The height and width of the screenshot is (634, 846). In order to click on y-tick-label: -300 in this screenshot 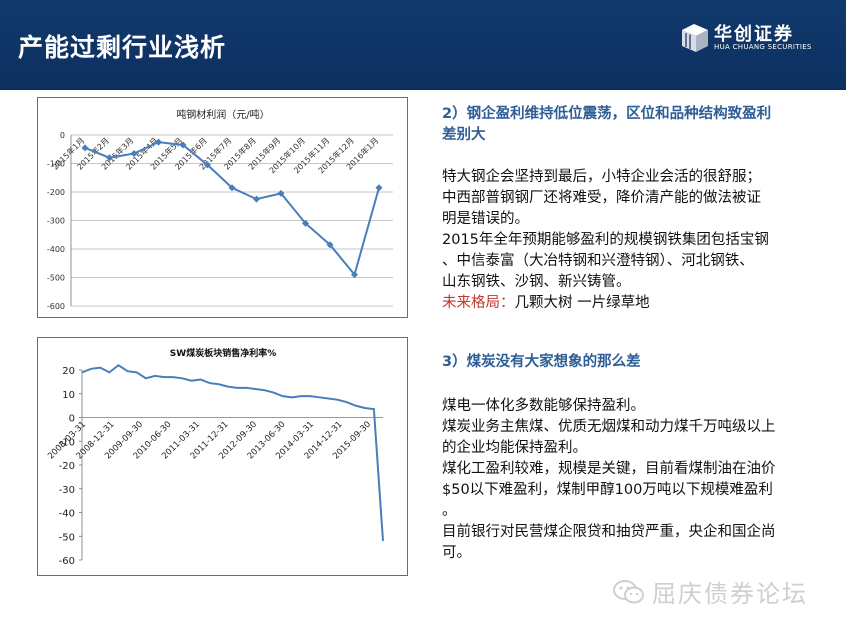, I will do `click(56, 221)`.